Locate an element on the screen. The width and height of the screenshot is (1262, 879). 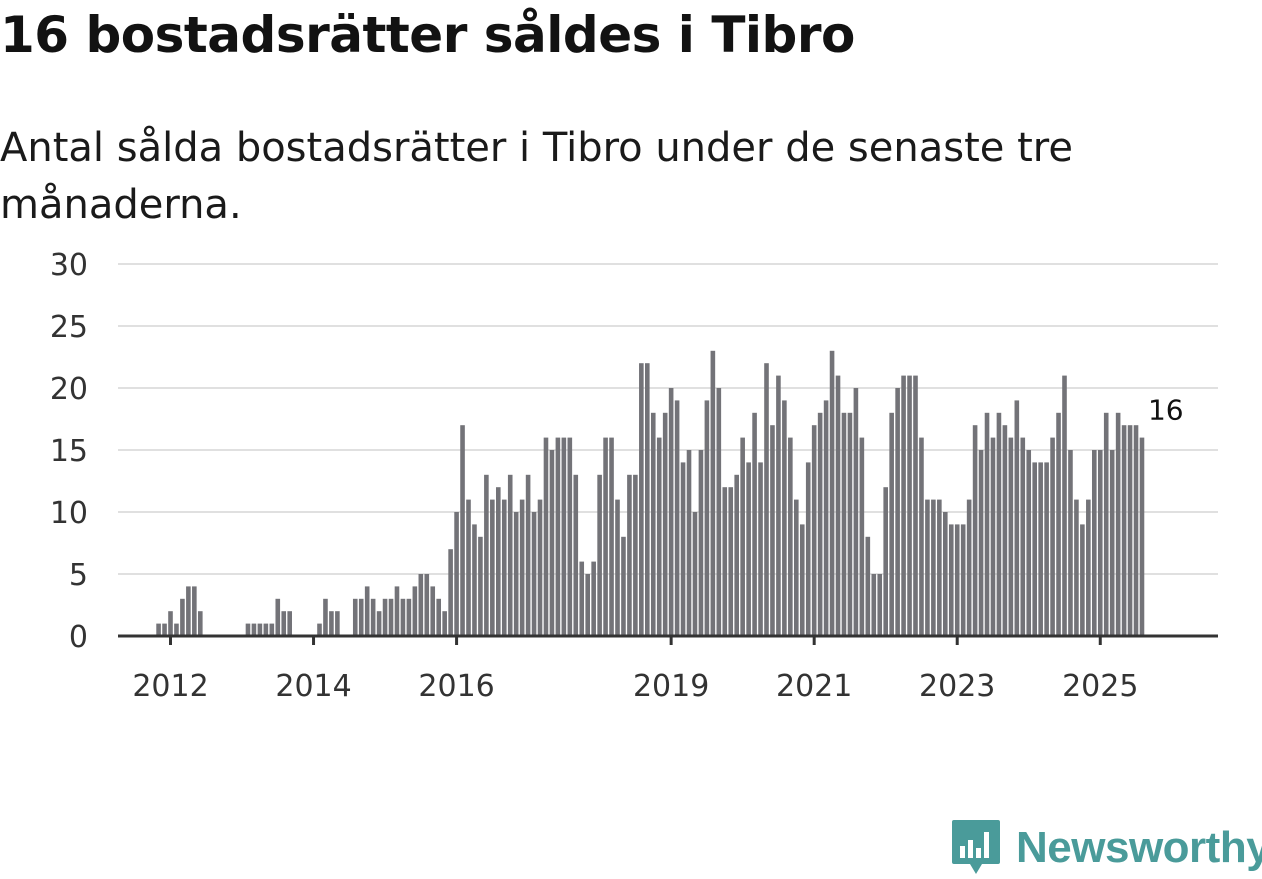
newsworthy-wordmark: Newsworthy is located at coordinates (1139, 847).